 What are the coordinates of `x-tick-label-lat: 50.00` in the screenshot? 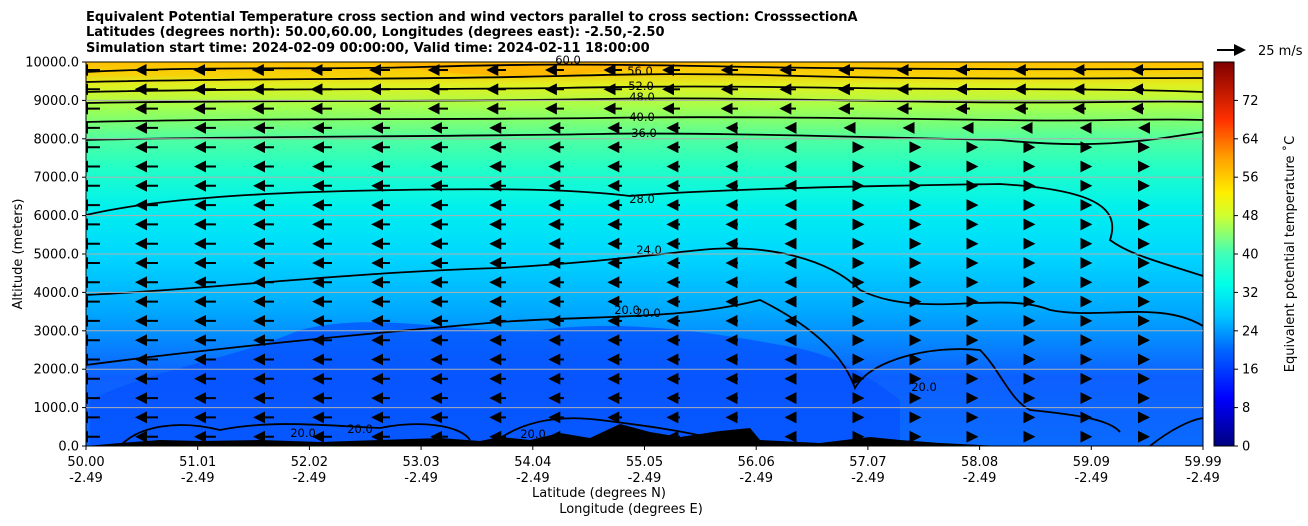 It's located at (85, 462).